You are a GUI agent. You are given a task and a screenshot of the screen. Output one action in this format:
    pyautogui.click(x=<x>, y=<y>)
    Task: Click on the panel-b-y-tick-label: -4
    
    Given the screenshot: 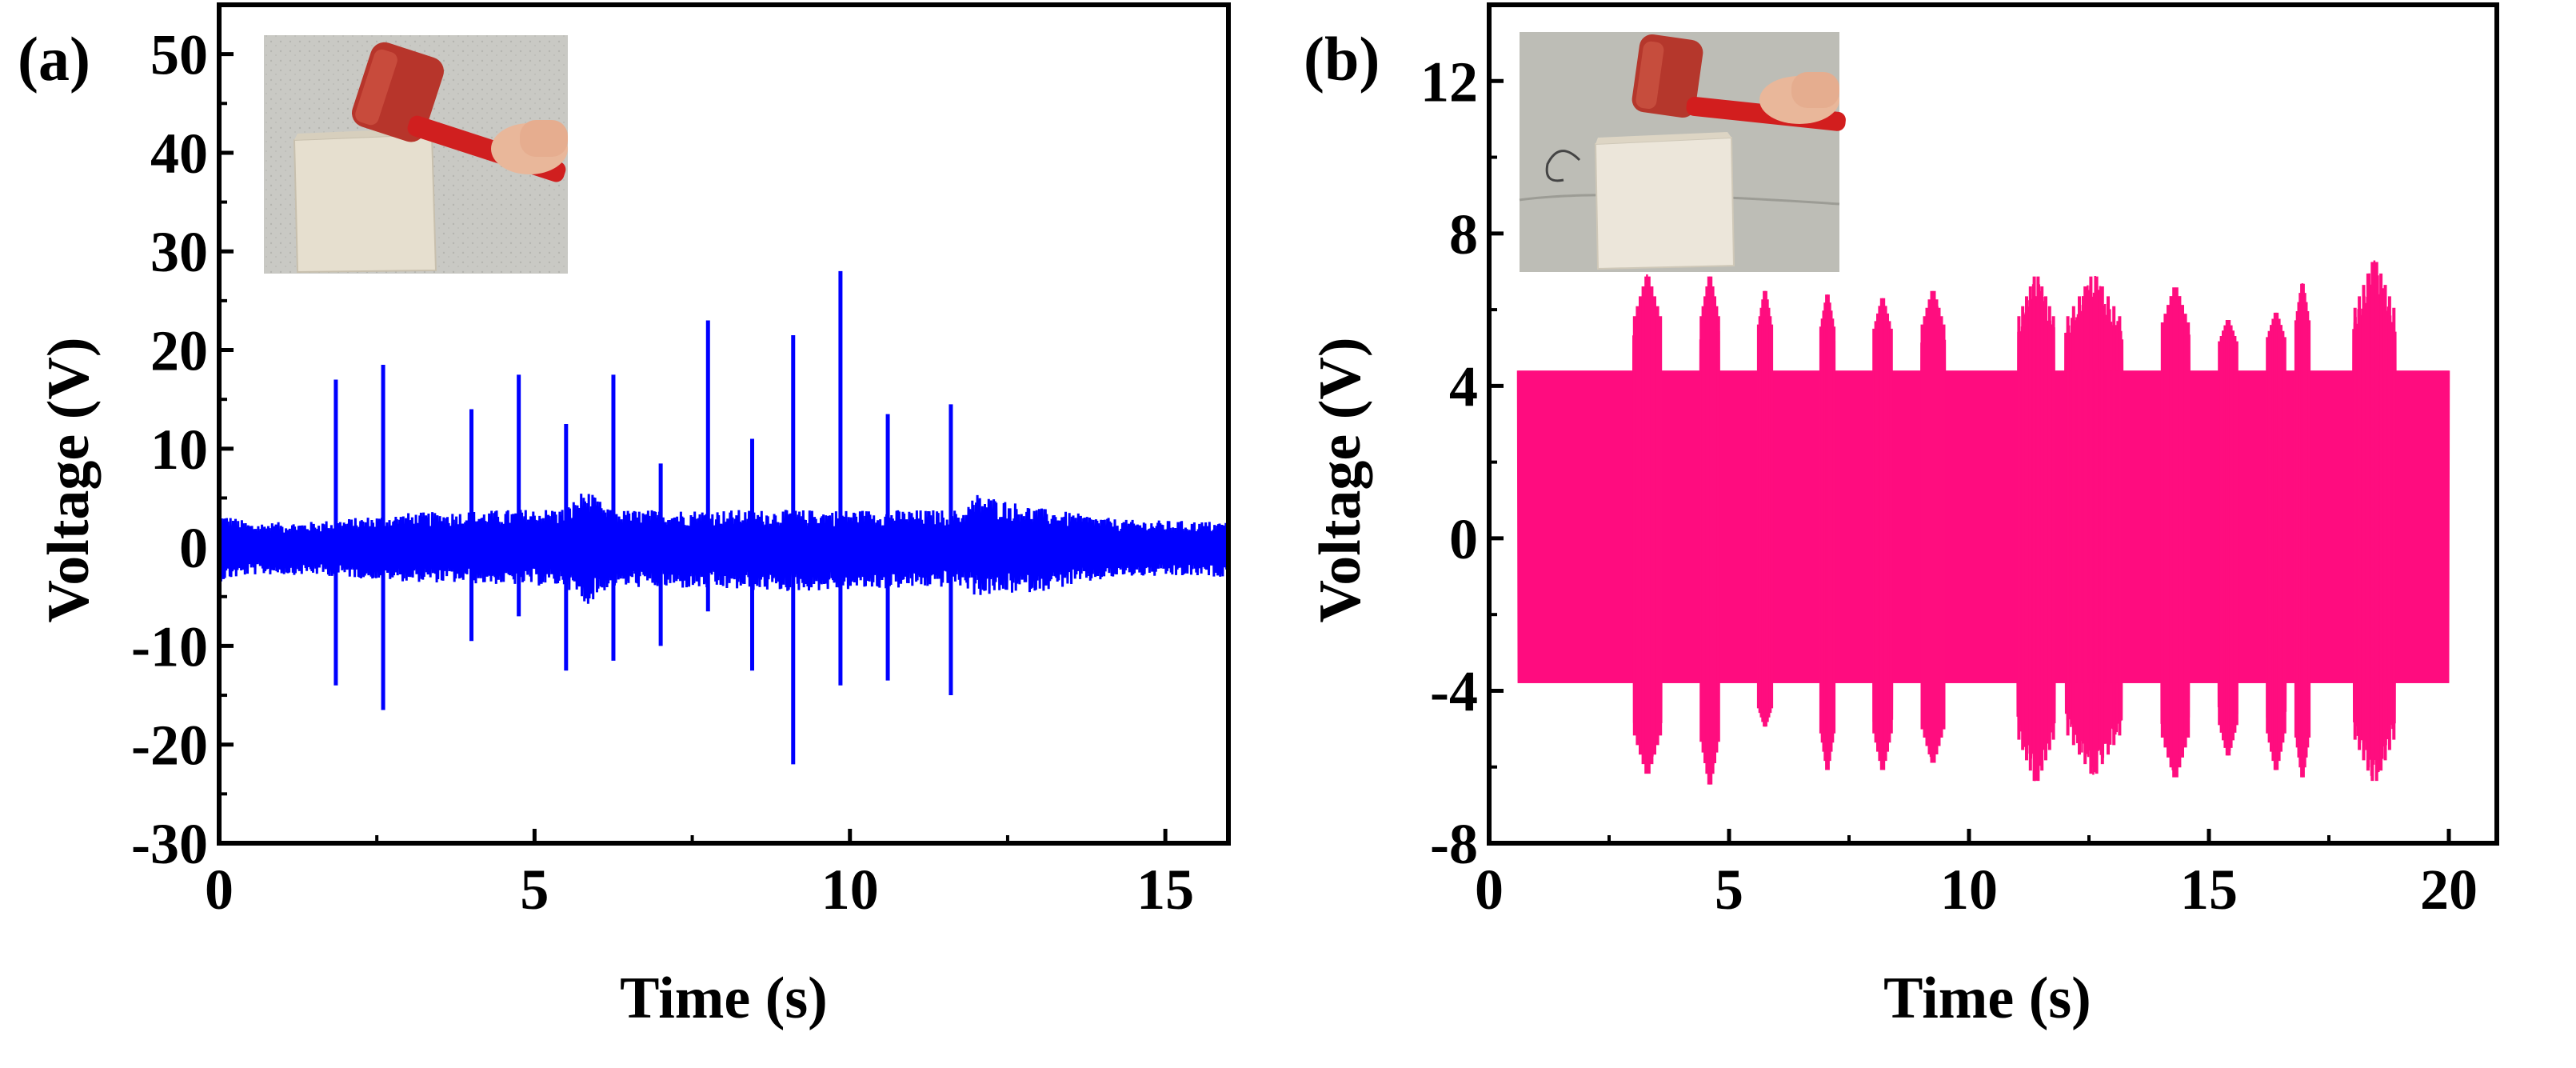 What is the action you would take?
    pyautogui.click(x=1454, y=691)
    